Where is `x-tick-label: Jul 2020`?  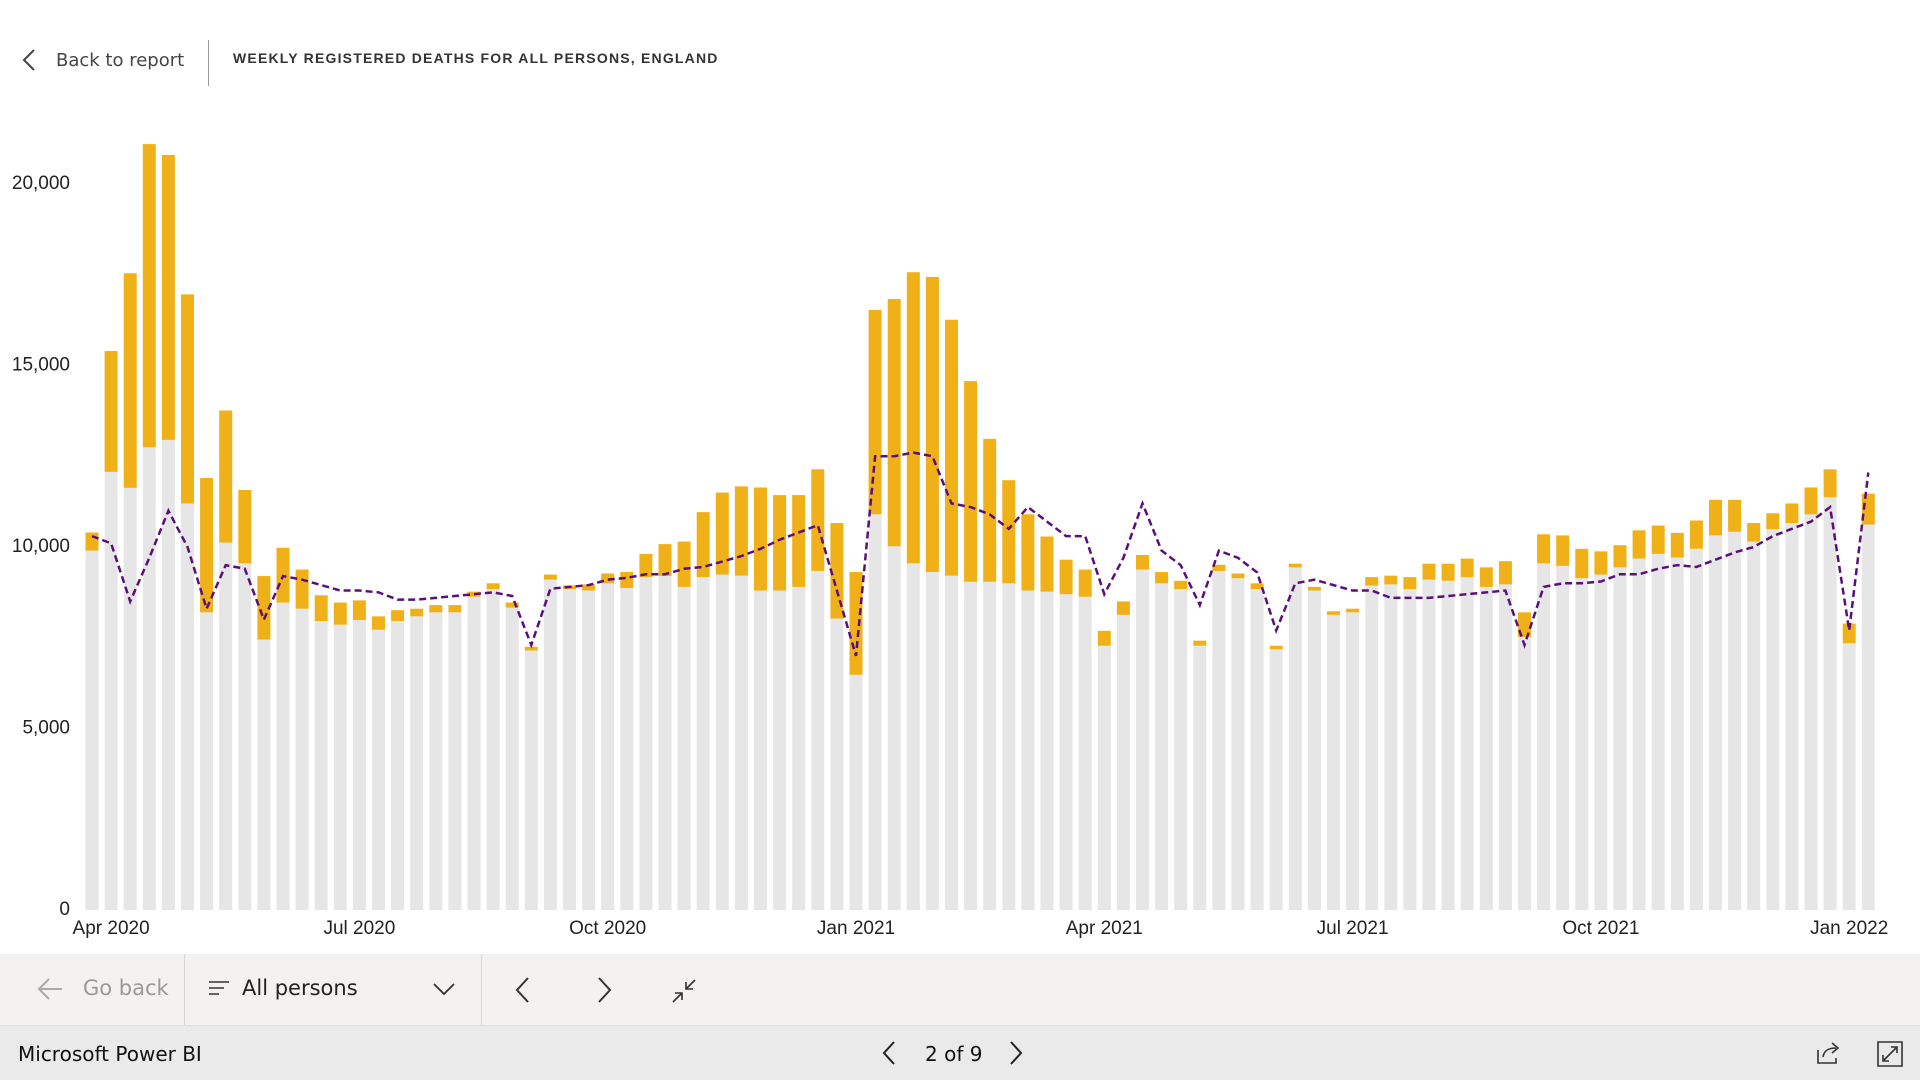 x-tick-label: Jul 2020 is located at coordinates (359, 928).